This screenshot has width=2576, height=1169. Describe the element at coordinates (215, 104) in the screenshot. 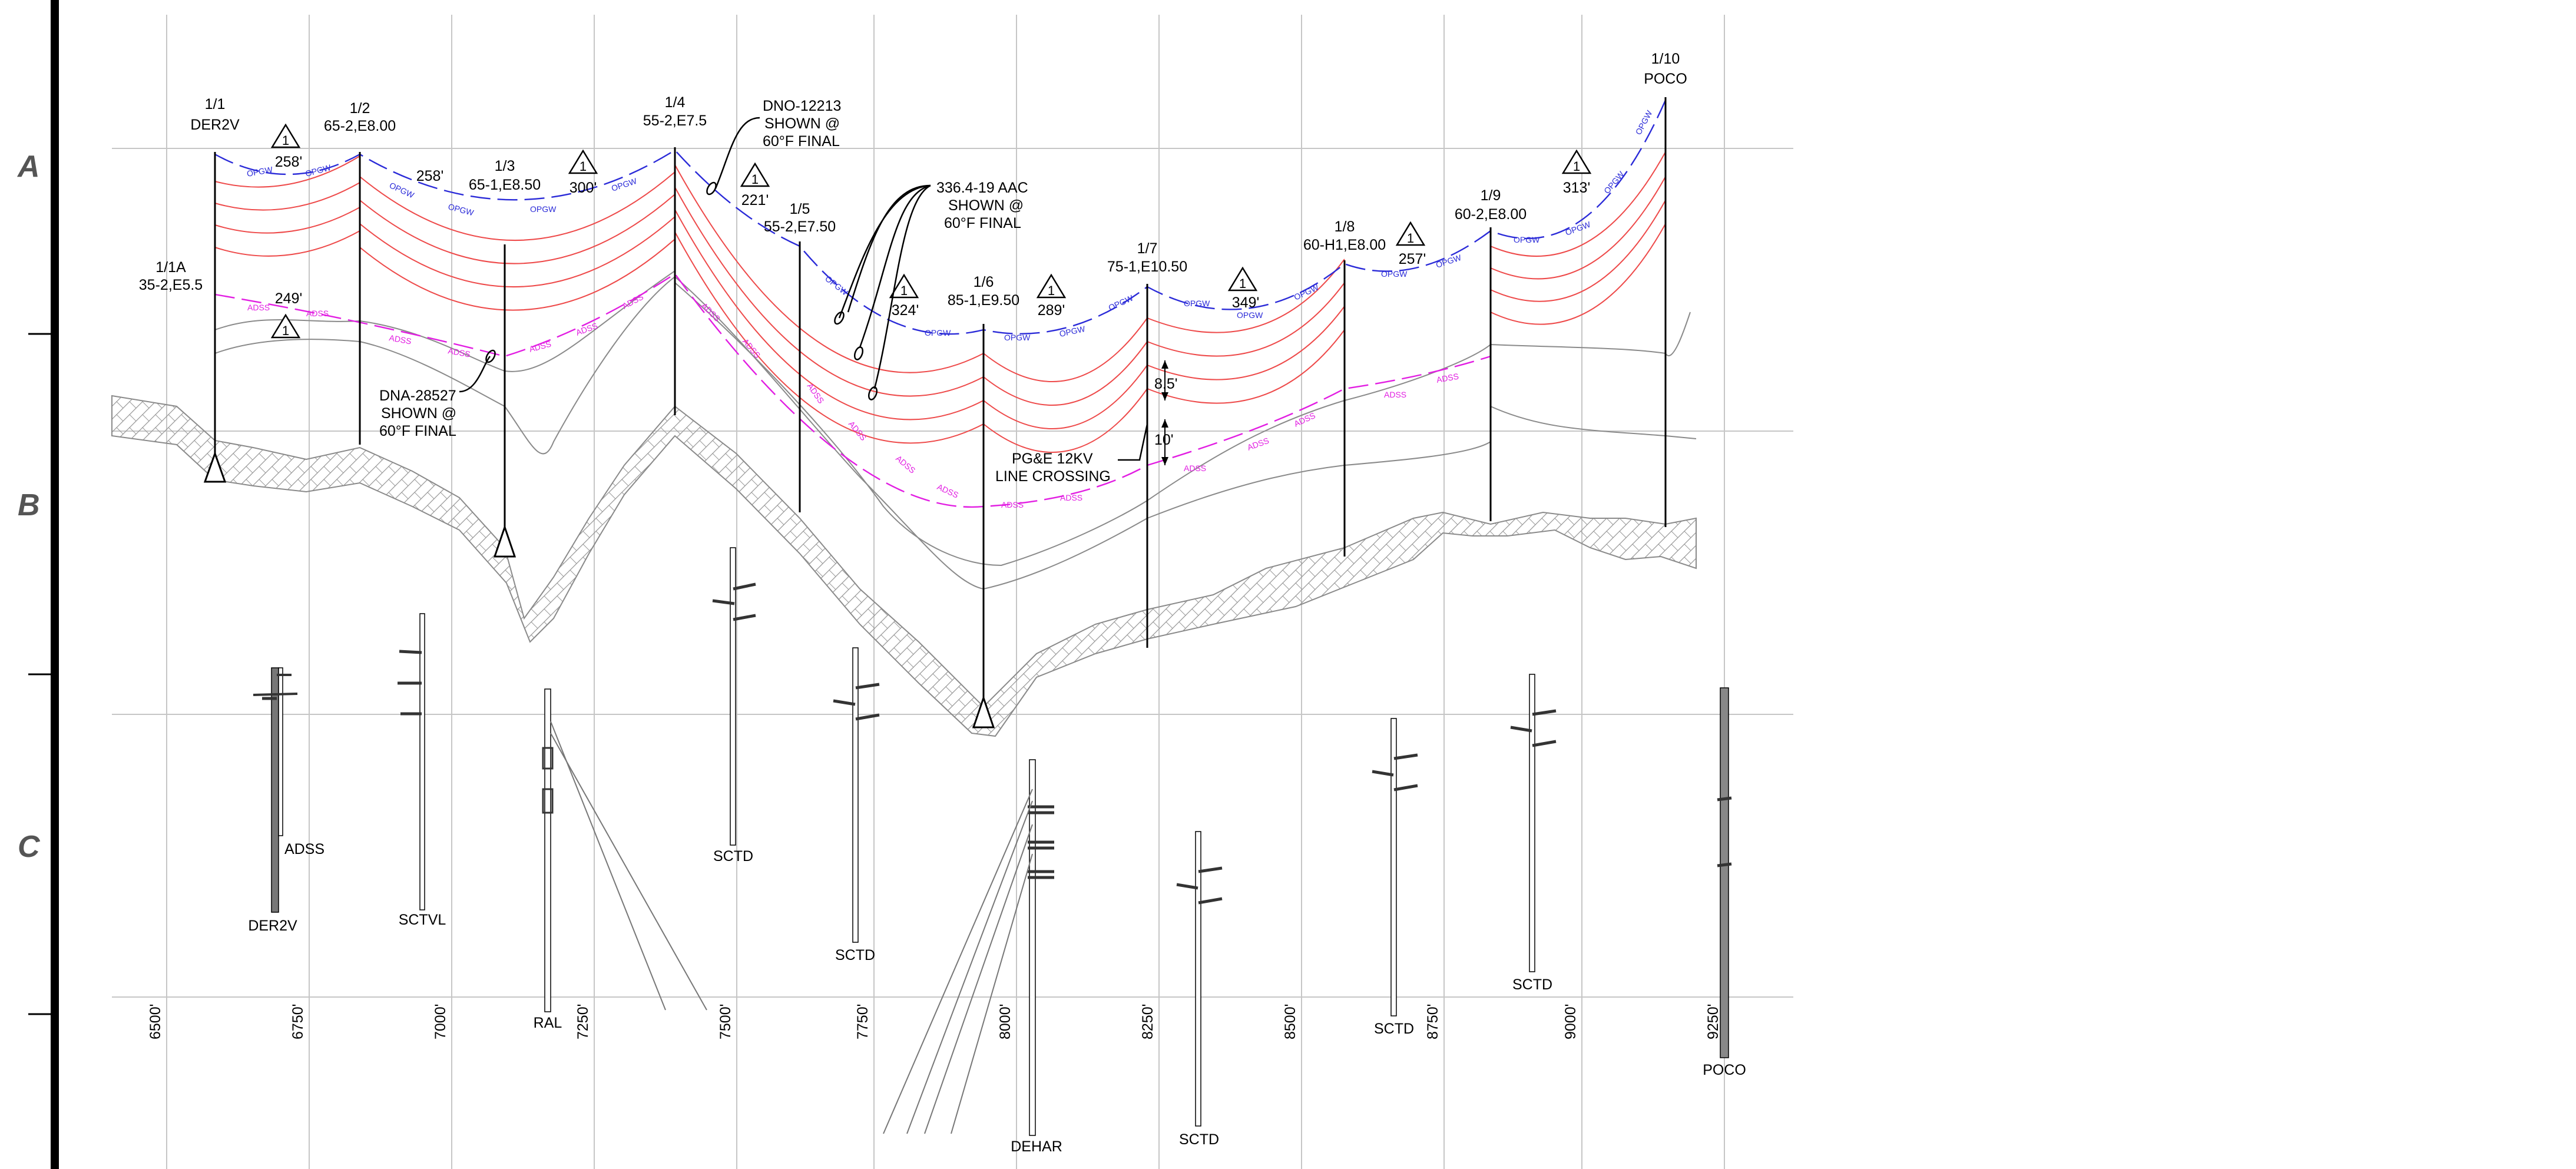

I see `pole-number: 1/1` at that location.